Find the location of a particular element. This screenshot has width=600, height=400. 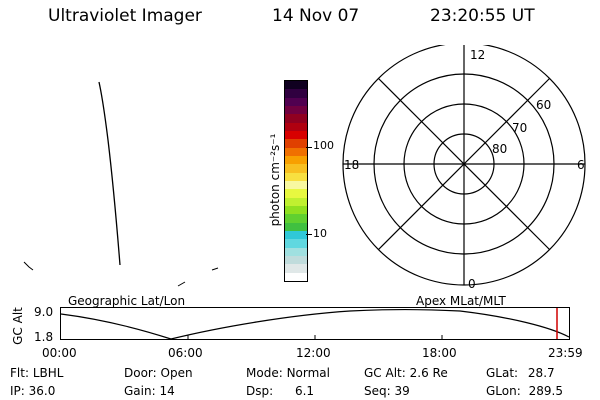

lat-label-70: 70 is located at coordinates (519, 128).